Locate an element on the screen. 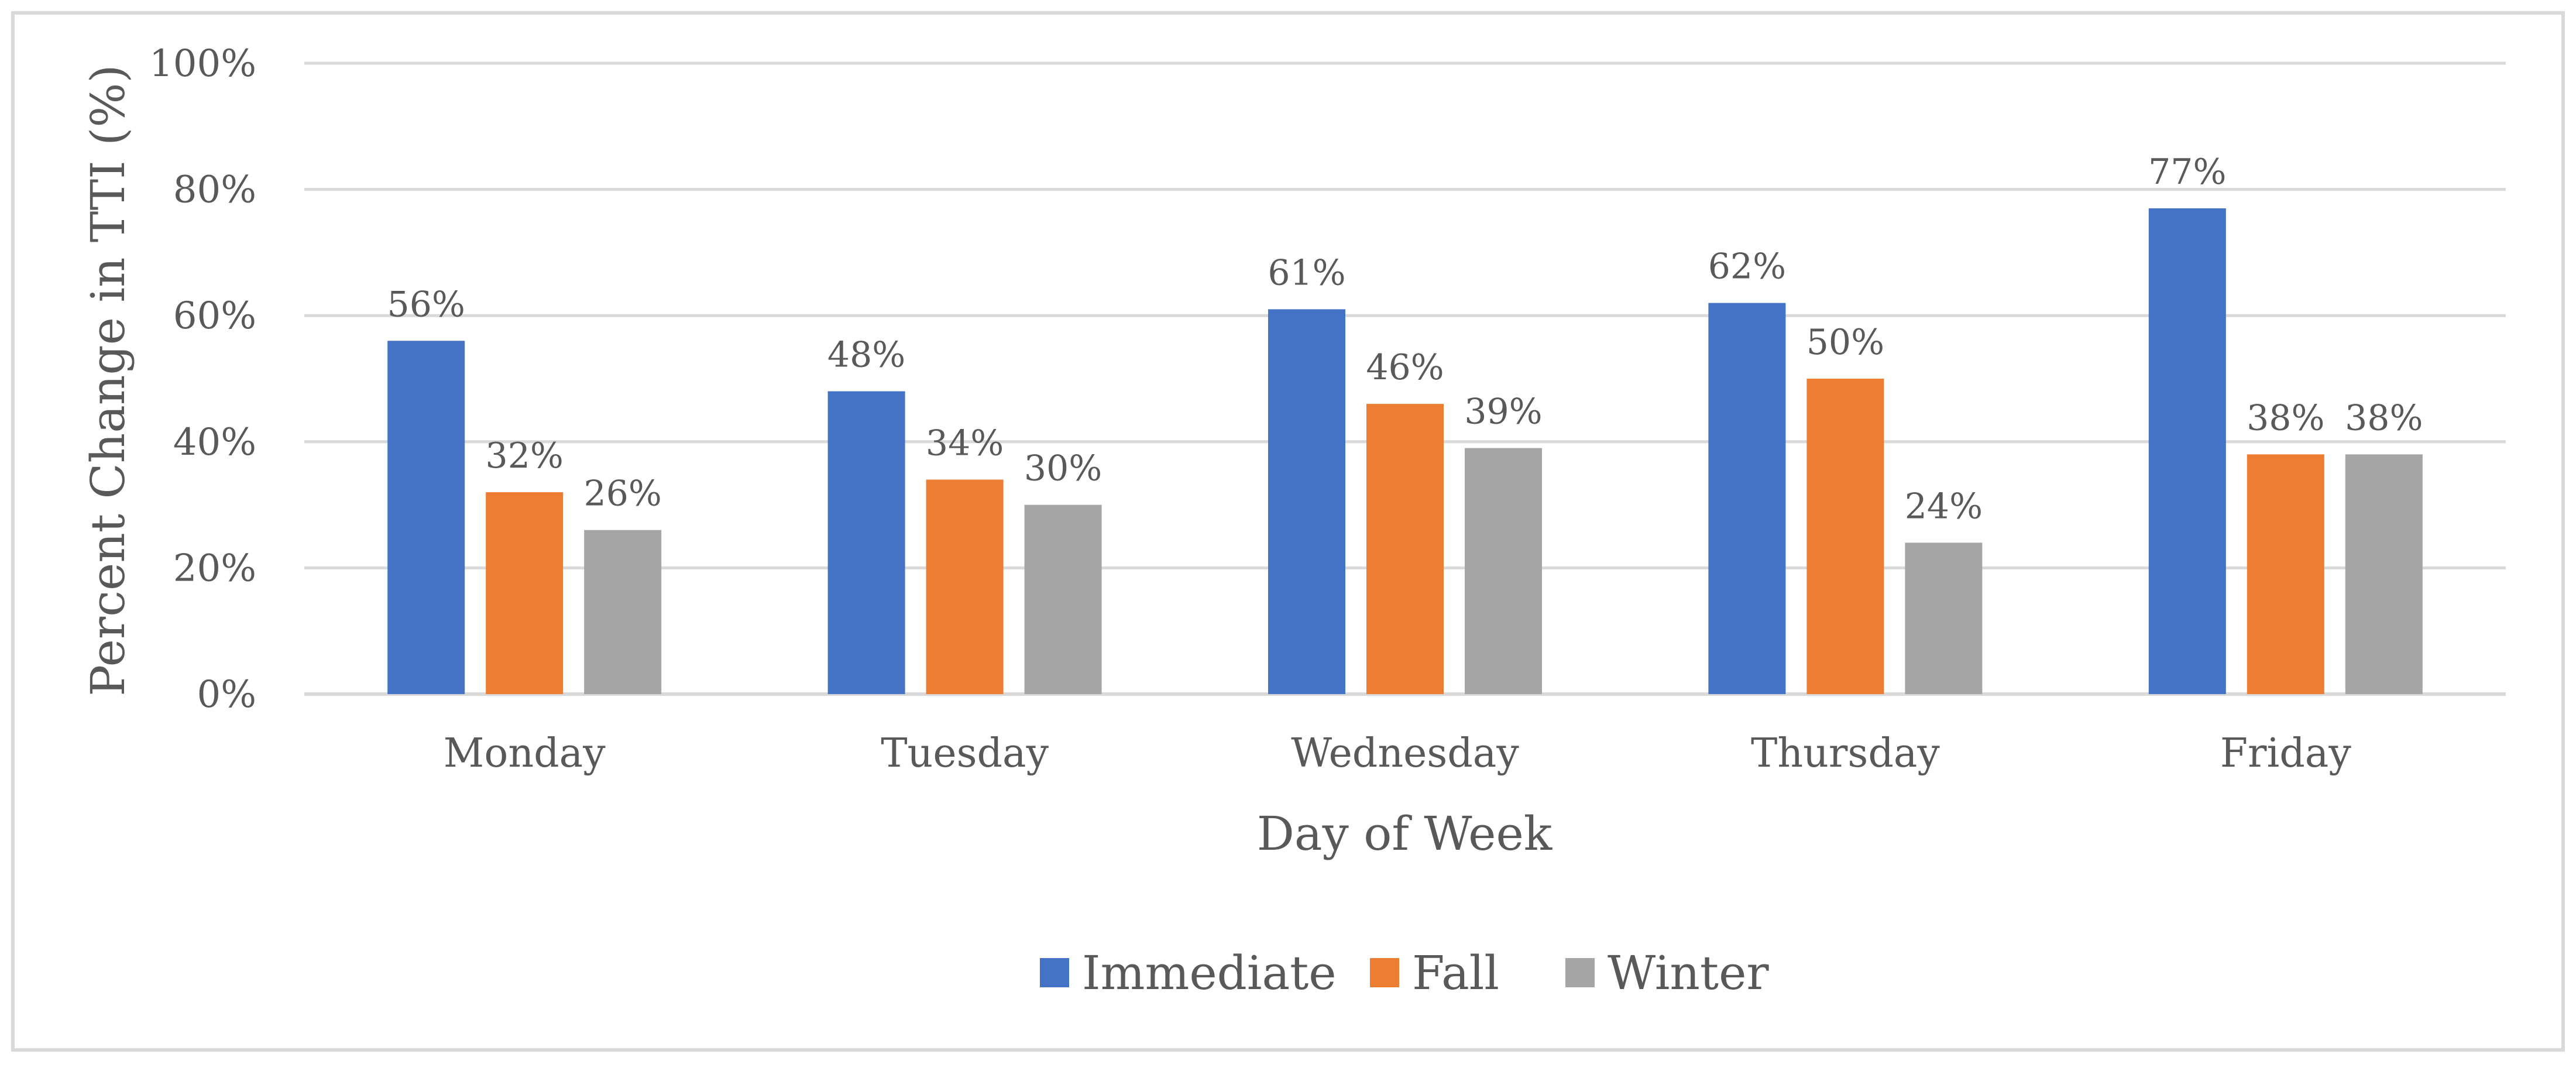 The width and height of the screenshot is (2576, 1071). y-tick-label: 60% is located at coordinates (214, 316).